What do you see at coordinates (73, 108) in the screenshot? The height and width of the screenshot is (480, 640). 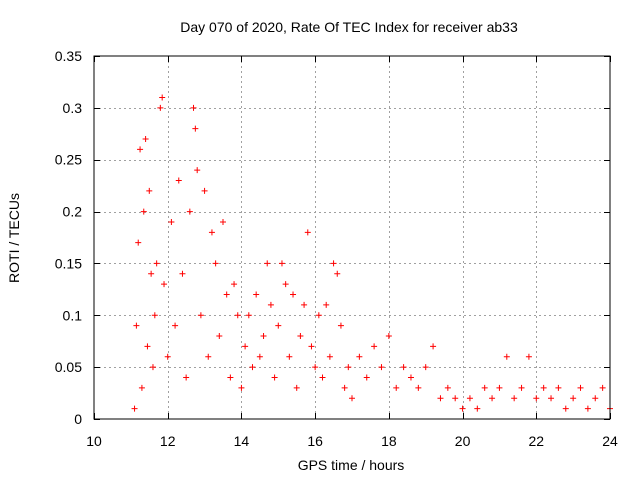 I see `y-tick-label: 0.3` at bounding box center [73, 108].